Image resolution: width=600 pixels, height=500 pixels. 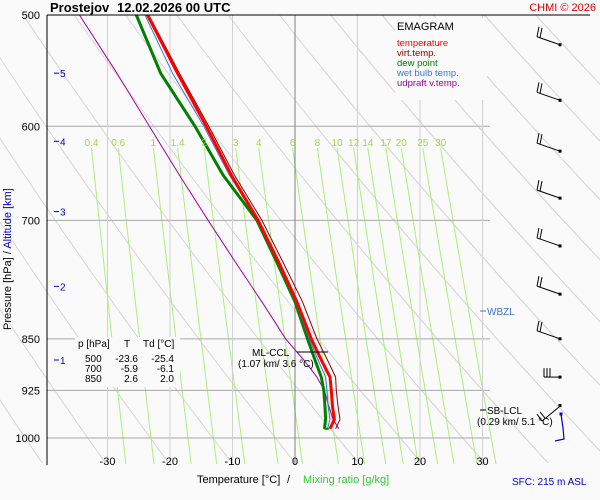 I want to click on mixing-ratio-label: 1.4, so click(x=178, y=143).